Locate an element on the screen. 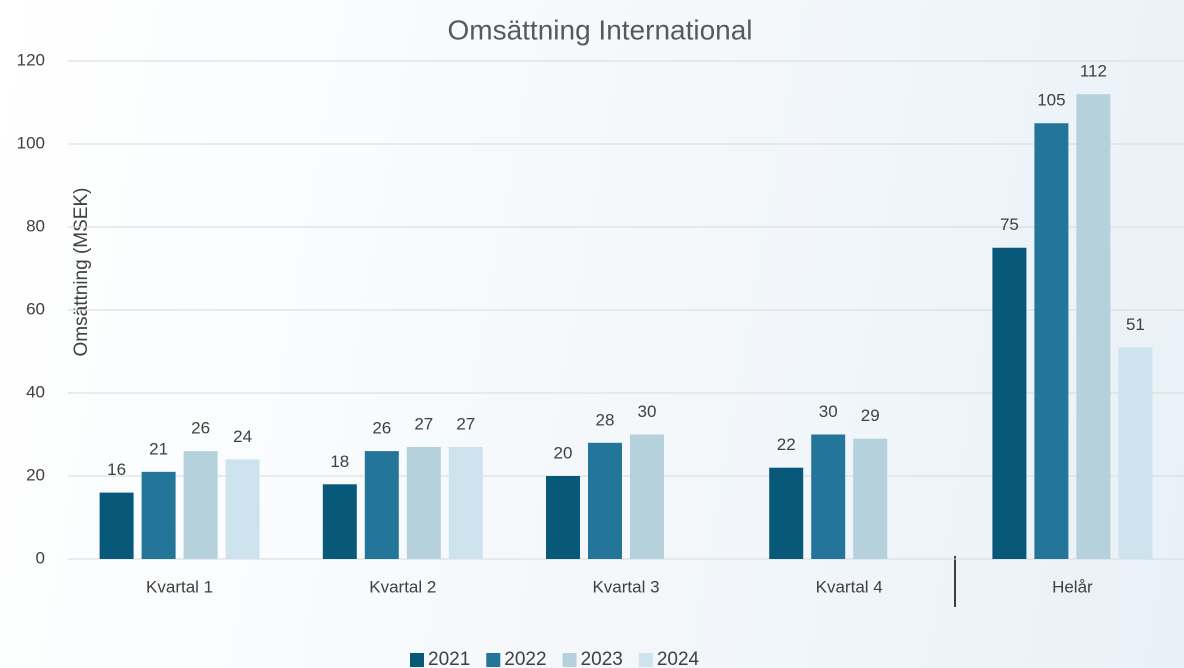  data-label: 28 is located at coordinates (605, 419).